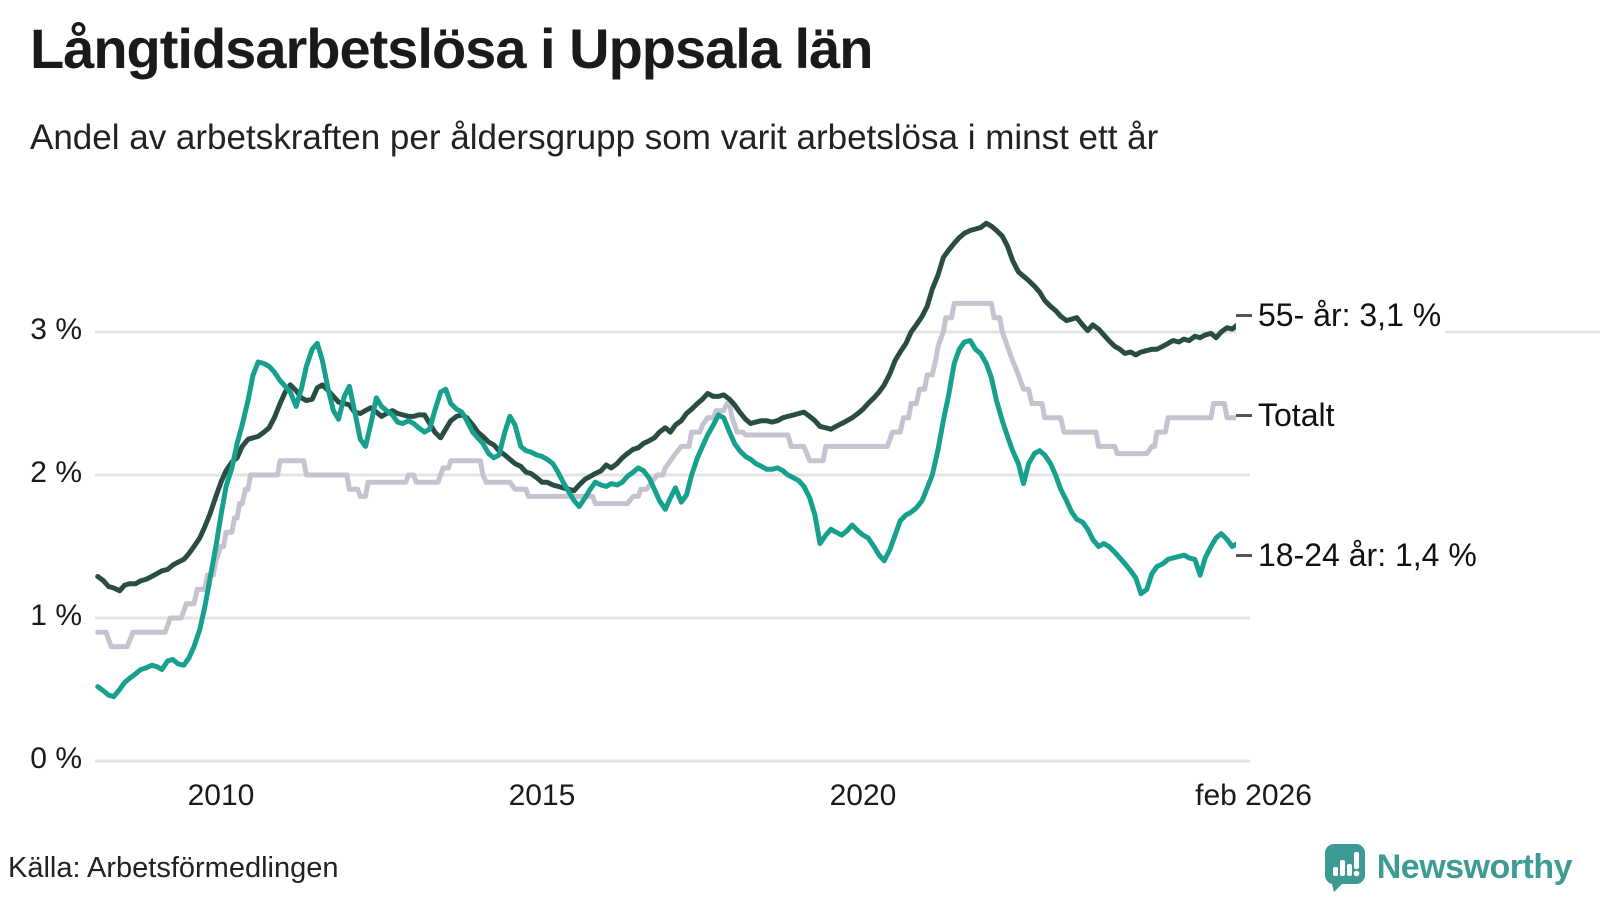  Describe the element at coordinates (1253, 795) in the screenshot. I see `x-axis-label: feb 2026` at that location.